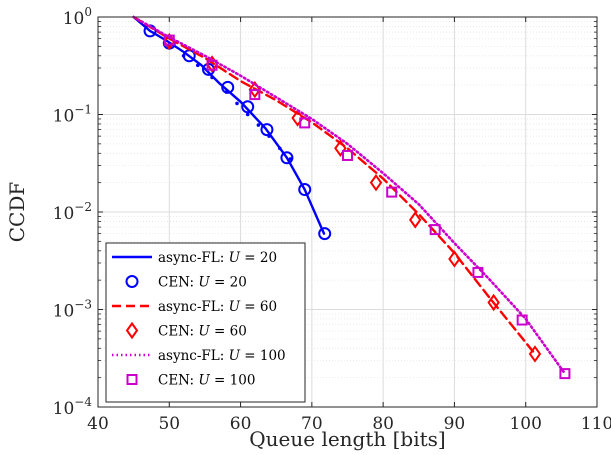 The height and width of the screenshot is (455, 611). What do you see at coordinates (525, 424) in the screenshot?
I see `x-tick-label: 100` at bounding box center [525, 424].